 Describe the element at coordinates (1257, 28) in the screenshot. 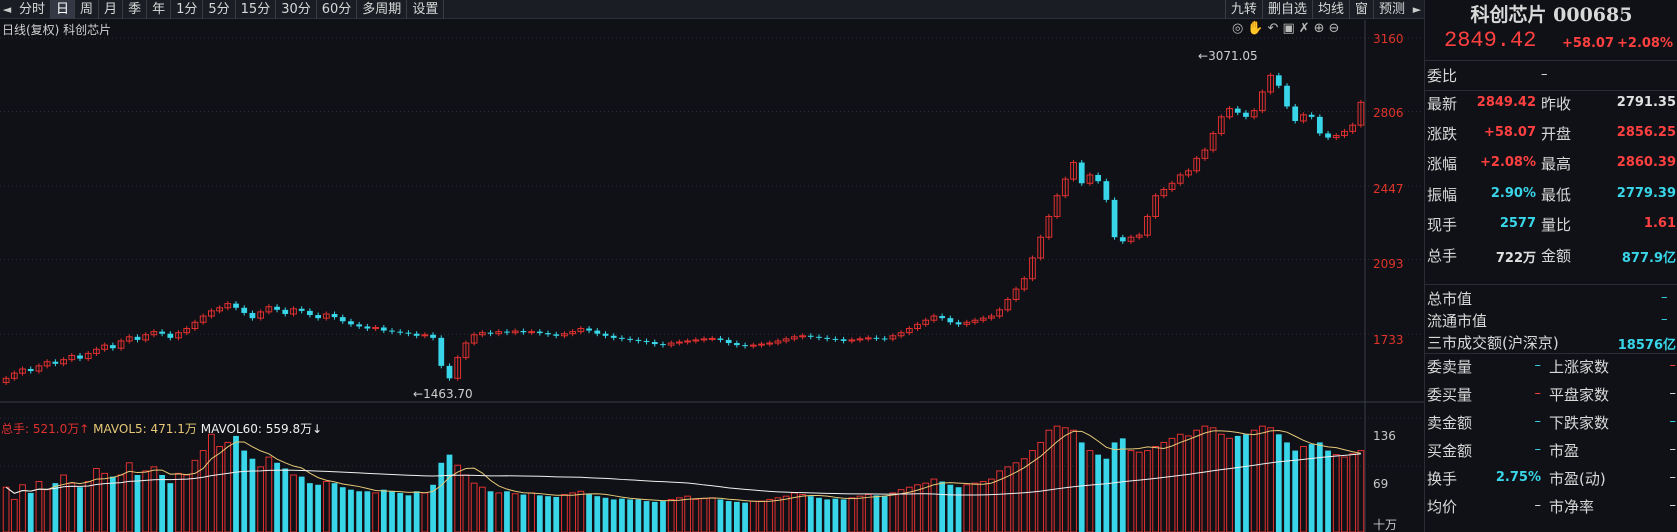

I see `hand-icon: ✋` at that location.